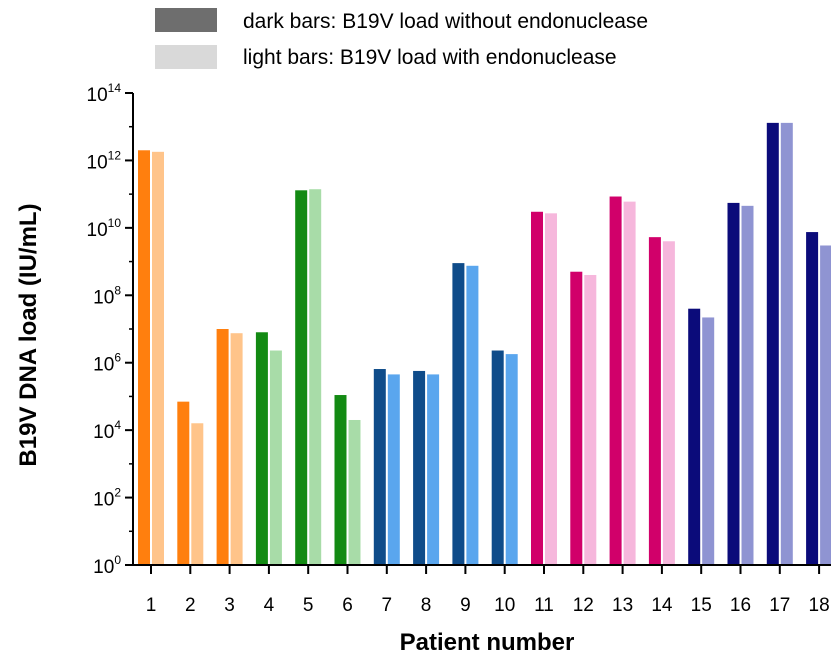 This screenshot has height=661, width=831. What do you see at coordinates (347, 605) in the screenshot?
I see `x-tick-label-6: 6` at bounding box center [347, 605].